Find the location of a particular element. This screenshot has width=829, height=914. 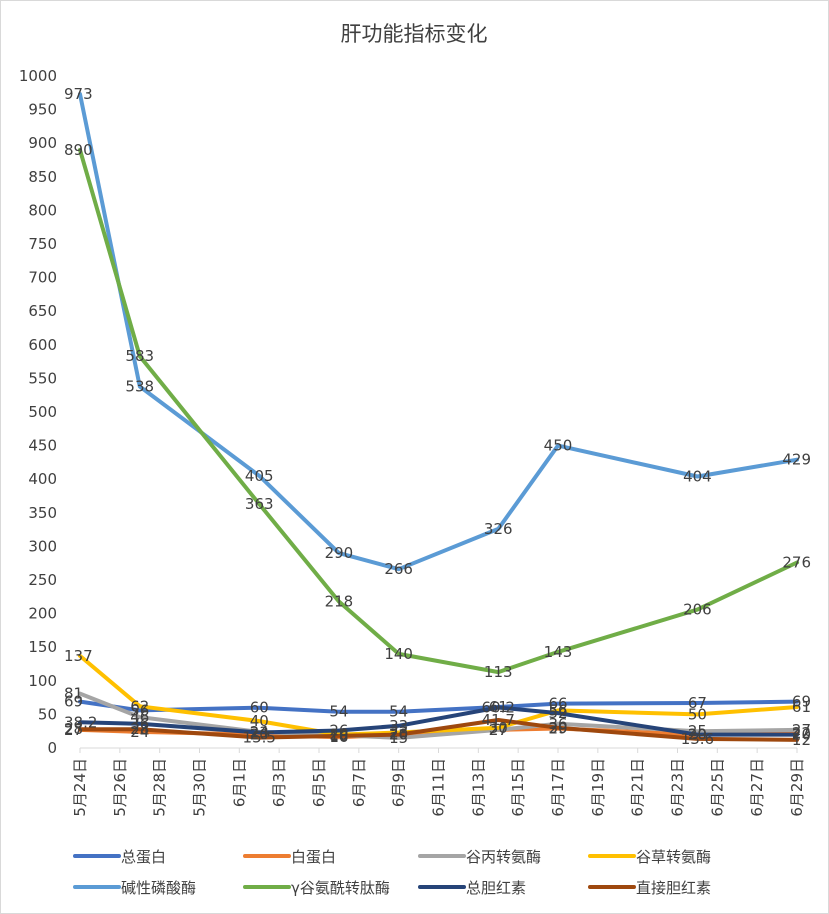

data-label: 54 is located at coordinates (398, 712).